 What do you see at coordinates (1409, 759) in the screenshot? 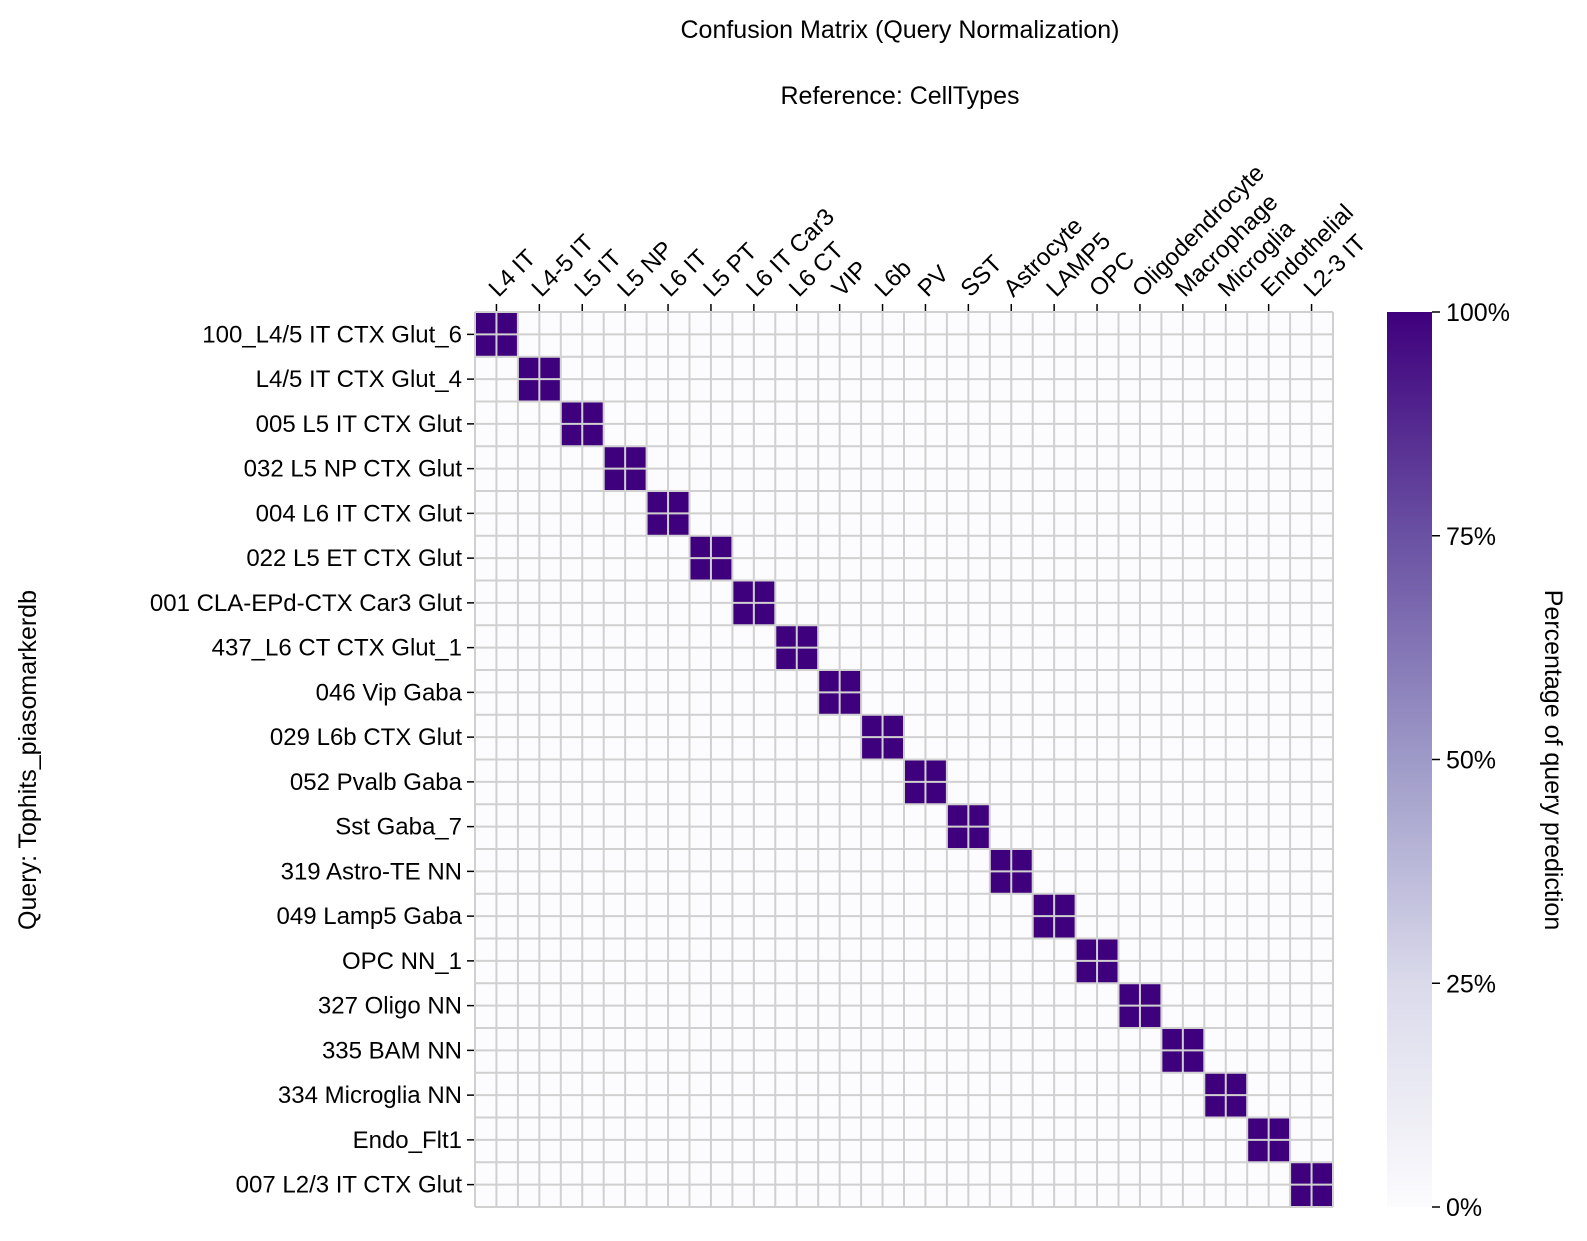
I see `colorbar` at bounding box center [1409, 759].